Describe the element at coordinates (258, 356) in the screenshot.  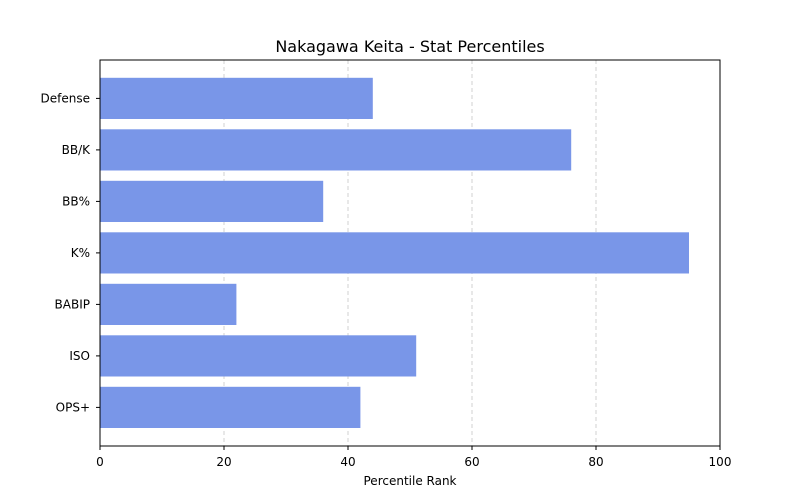
I see `bar-iso` at that location.